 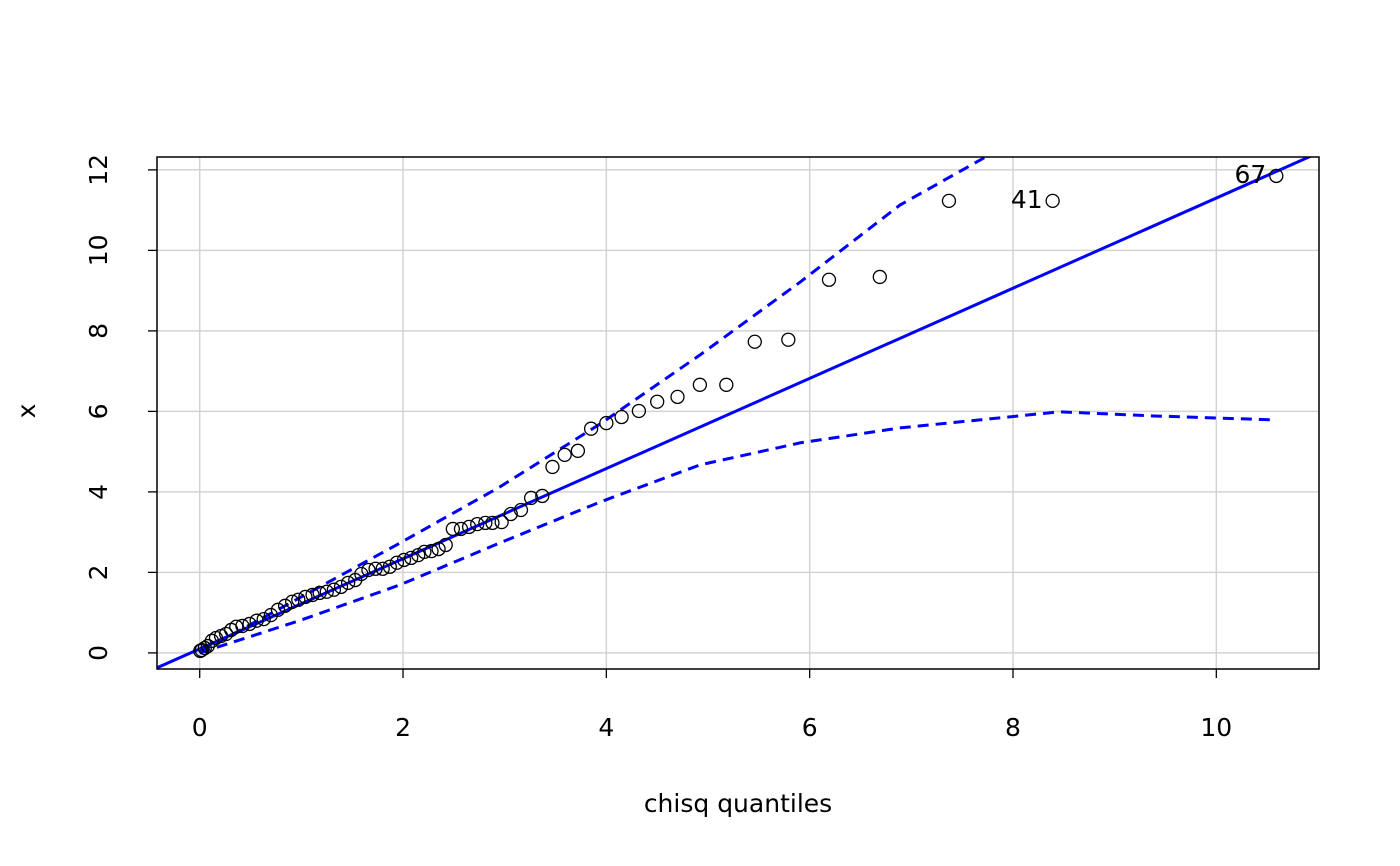 What do you see at coordinates (26, 411) in the screenshot?
I see `y-axis-label: x` at bounding box center [26, 411].